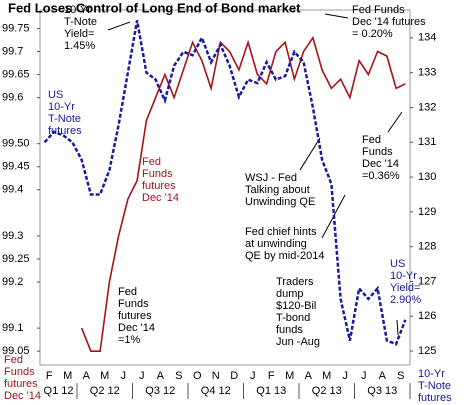 Image resolution: width=470 pixels, height=405 pixels. Describe the element at coordinates (12, 190) in the screenshot. I see `y-tick-label: 99.4` at that location.